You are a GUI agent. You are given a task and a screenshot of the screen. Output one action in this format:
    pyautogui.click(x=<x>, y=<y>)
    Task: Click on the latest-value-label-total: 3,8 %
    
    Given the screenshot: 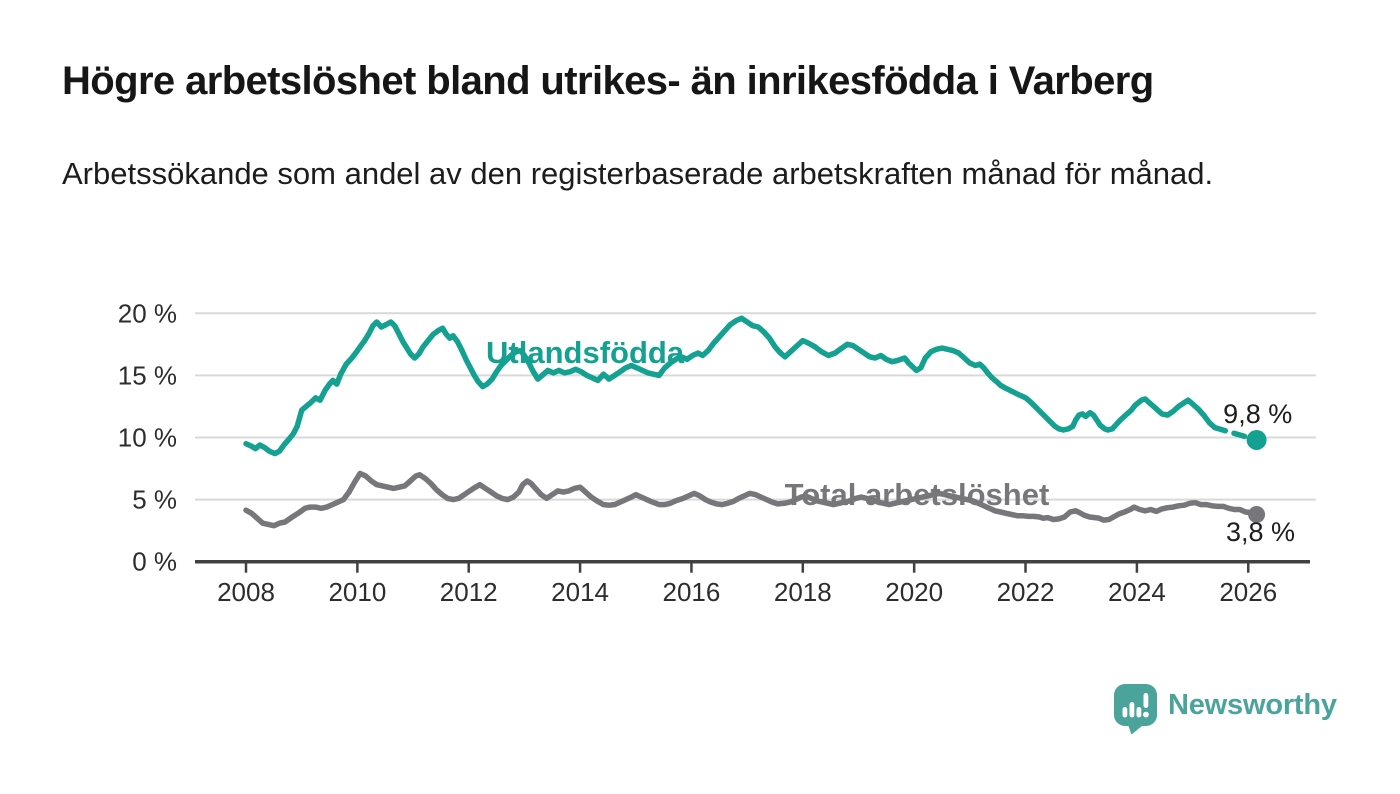 What is the action you would take?
    pyautogui.click(x=1260, y=532)
    